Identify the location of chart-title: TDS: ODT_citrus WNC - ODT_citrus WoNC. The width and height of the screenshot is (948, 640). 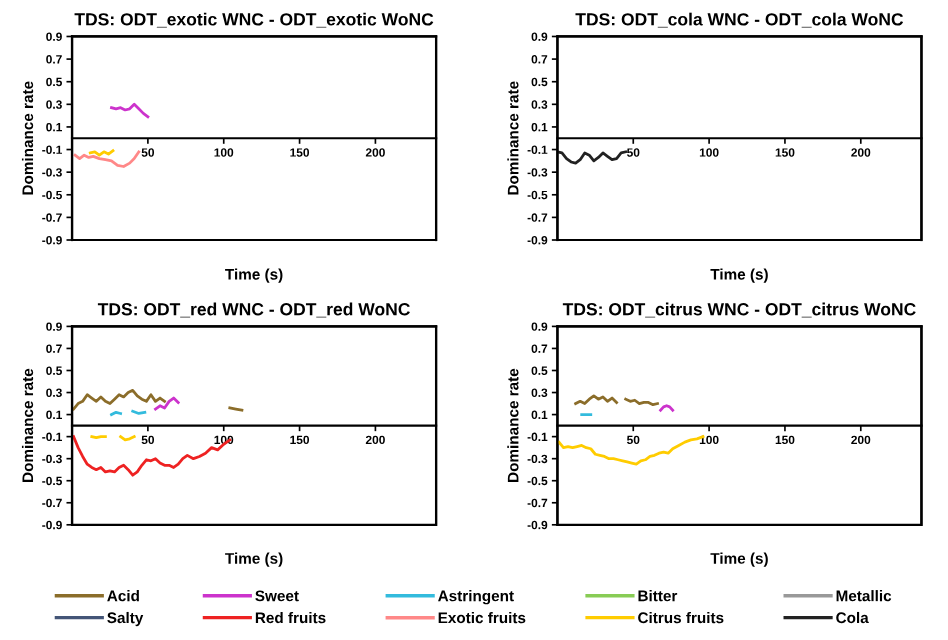
(739, 310).